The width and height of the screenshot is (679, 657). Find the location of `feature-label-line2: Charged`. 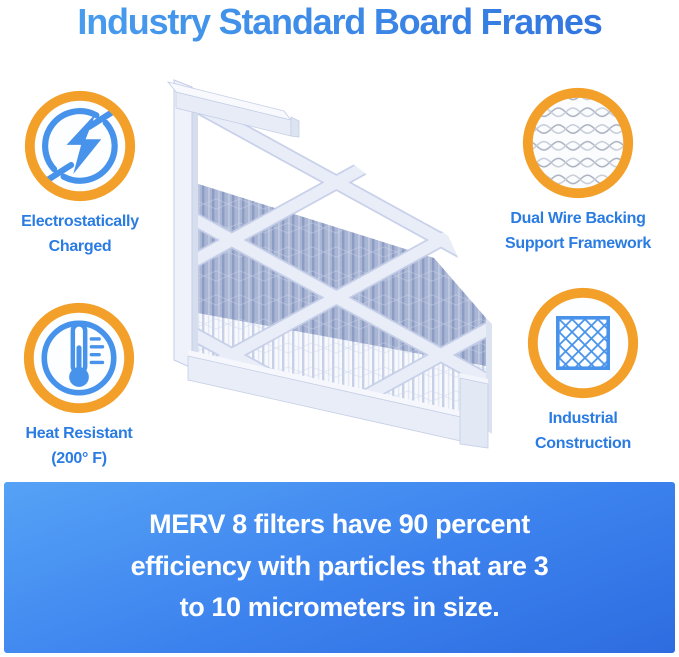

feature-label-line2: Charged is located at coordinates (80, 246).